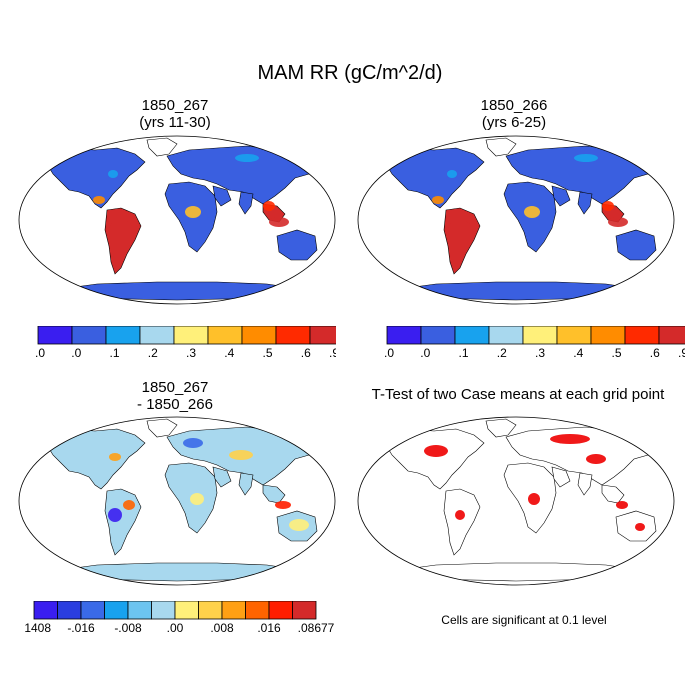 This screenshot has height=700, width=700. I want to click on panel-3-colorbar-label-2: -.008, so click(128, 628).